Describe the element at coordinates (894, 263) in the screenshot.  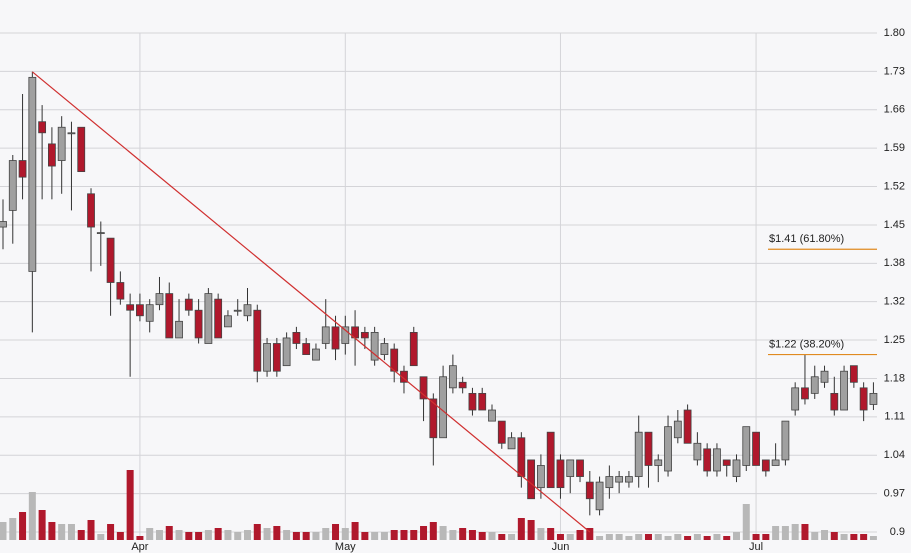
I see `y-tick-label: 1.38` at that location.